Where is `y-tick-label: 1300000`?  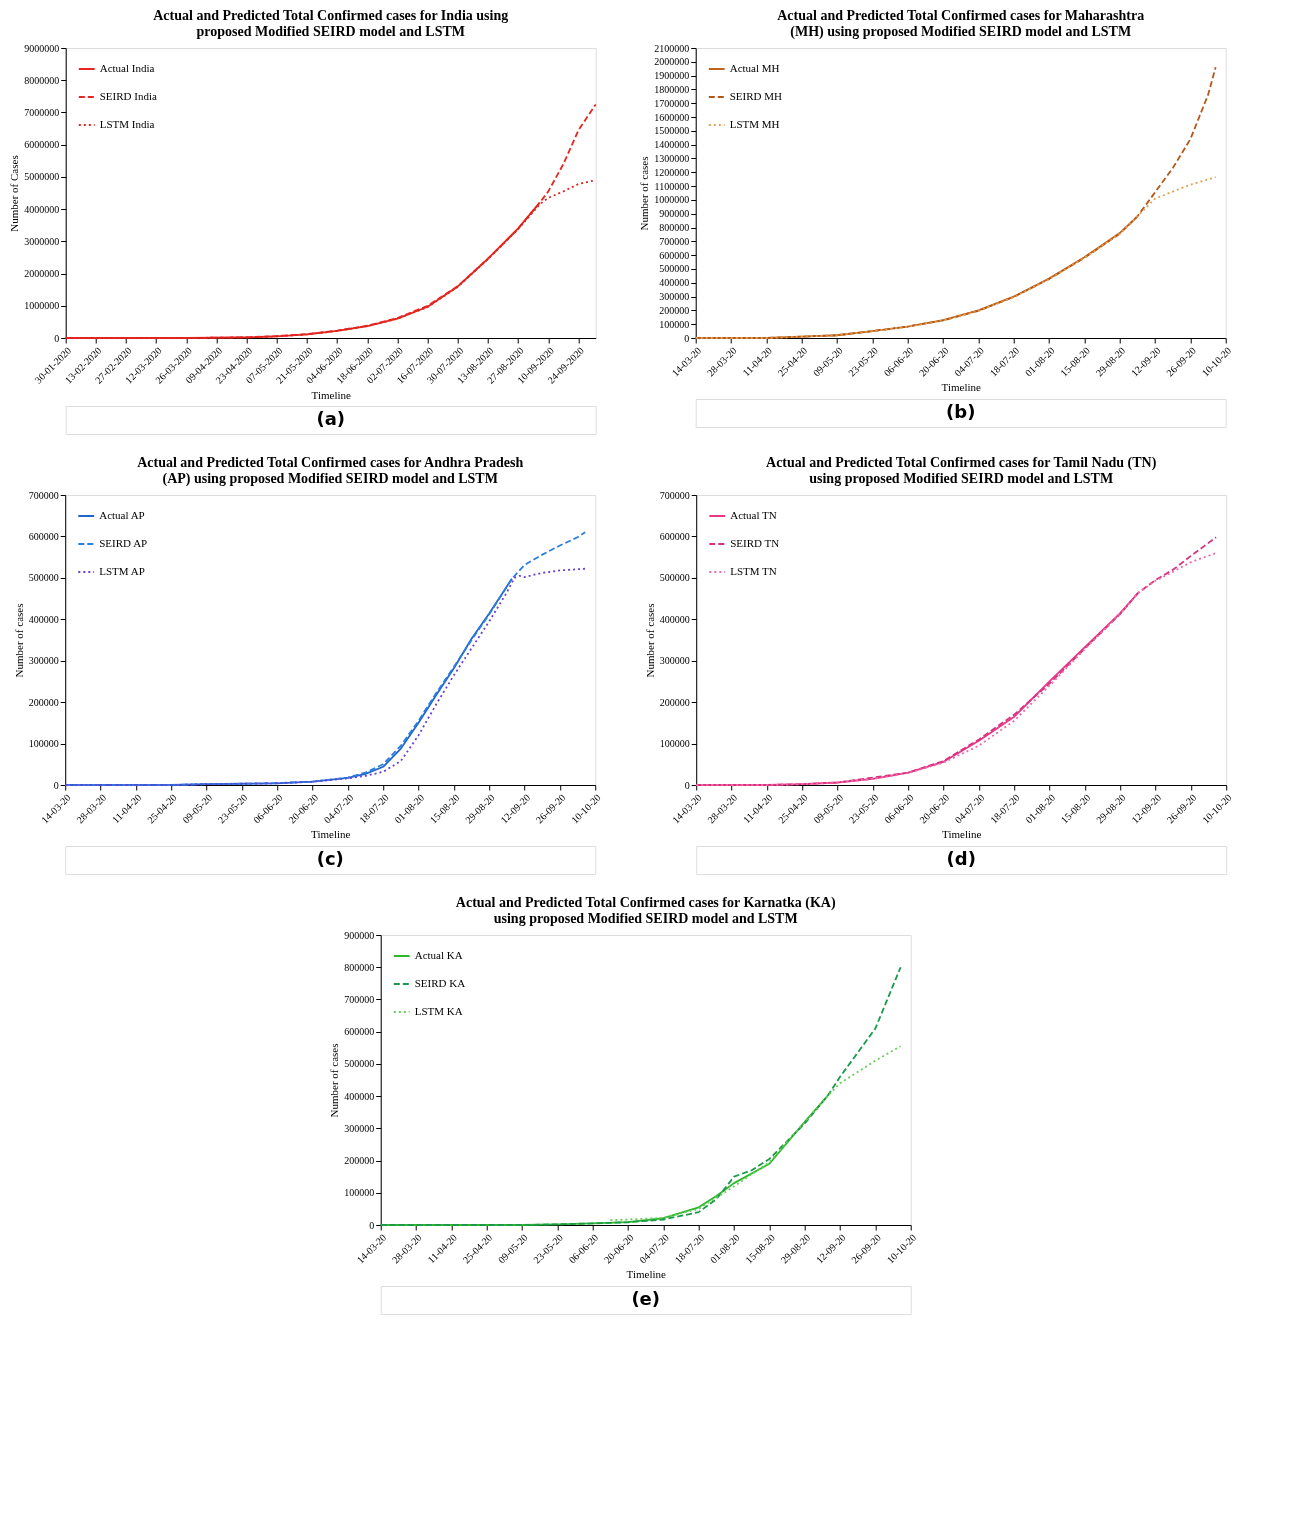
y-tick-label: 1300000 is located at coordinates (672, 158).